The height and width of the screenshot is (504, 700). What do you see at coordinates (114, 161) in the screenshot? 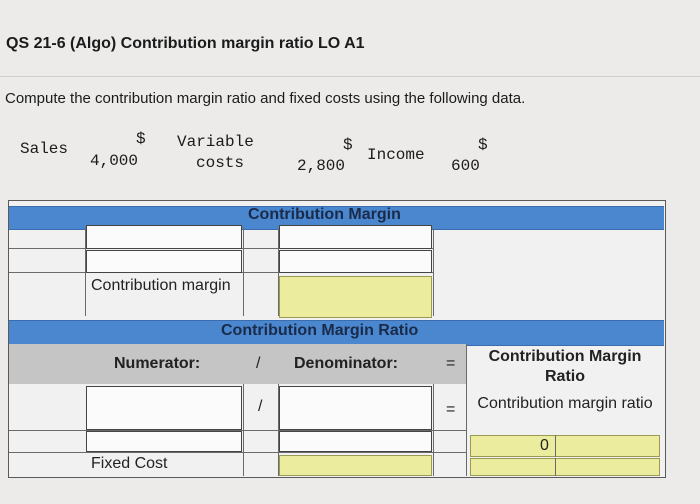
I see `sales-value: 4,000` at bounding box center [114, 161].